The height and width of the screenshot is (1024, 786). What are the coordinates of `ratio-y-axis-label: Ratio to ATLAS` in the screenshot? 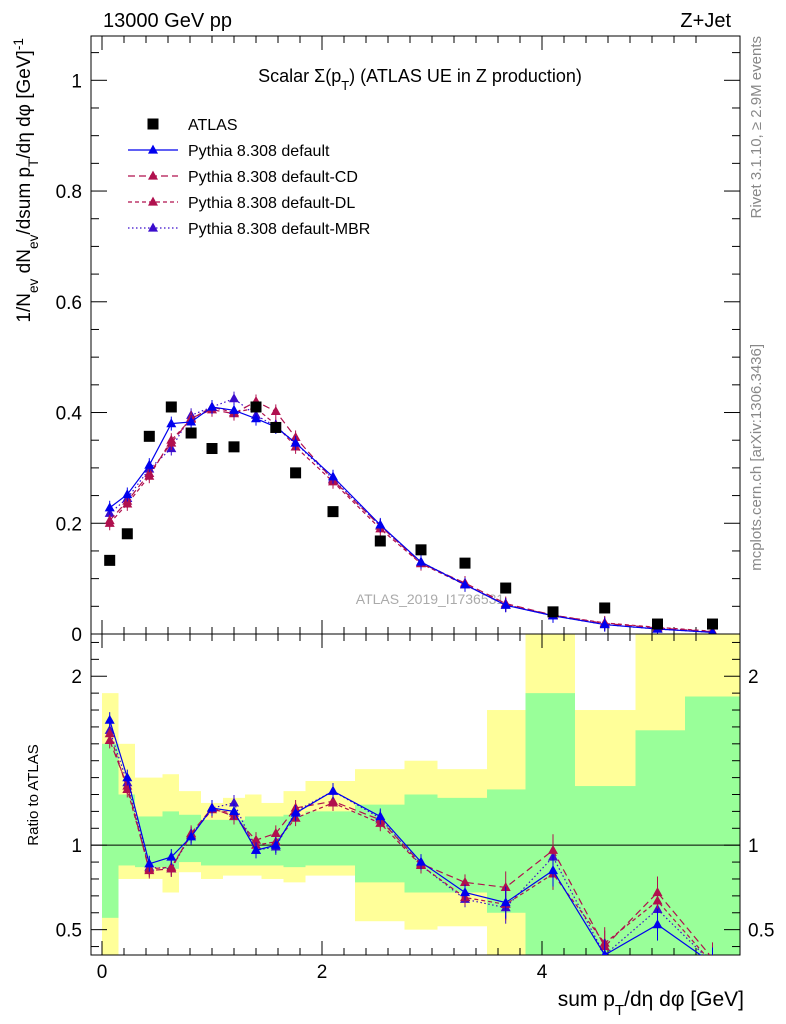 It's located at (33, 794).